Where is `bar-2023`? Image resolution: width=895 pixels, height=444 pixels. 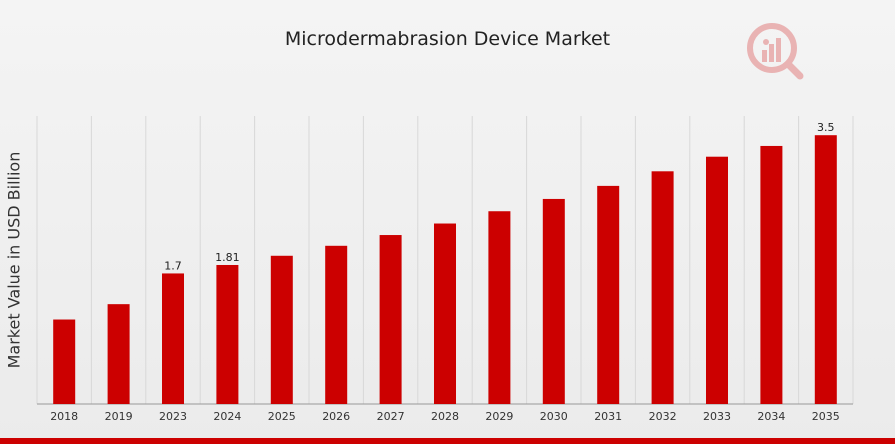 bar-2023 is located at coordinates (173, 338).